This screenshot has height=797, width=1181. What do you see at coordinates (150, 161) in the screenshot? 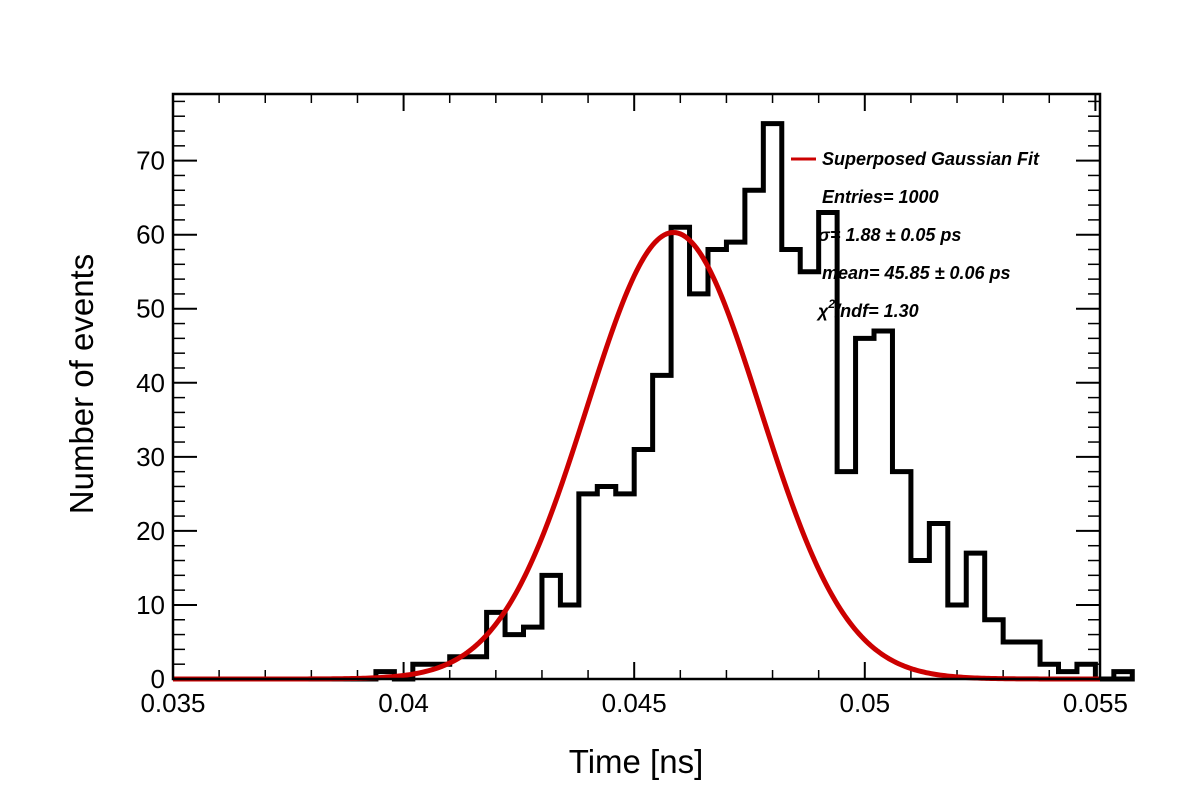
I see `y-tick-label: 70` at bounding box center [150, 161].